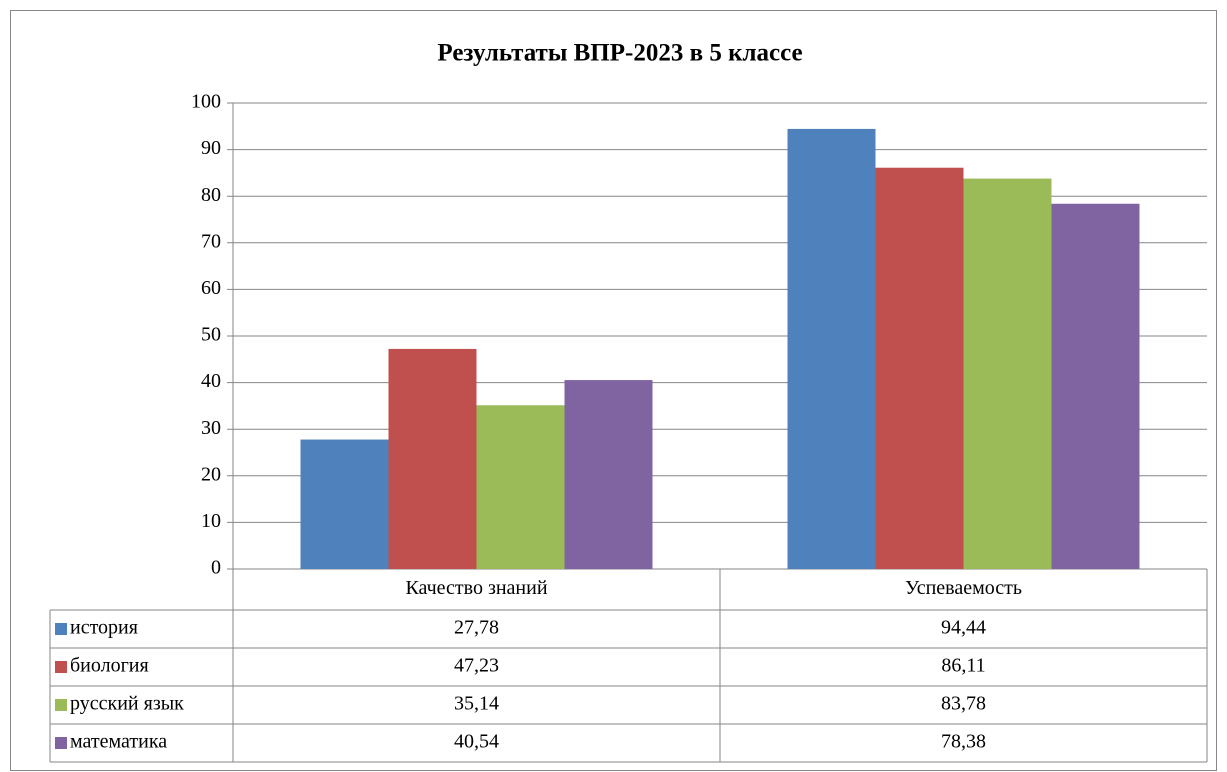 The image size is (1227, 772). I want to click on data-label: 78,38, so click(963, 742).